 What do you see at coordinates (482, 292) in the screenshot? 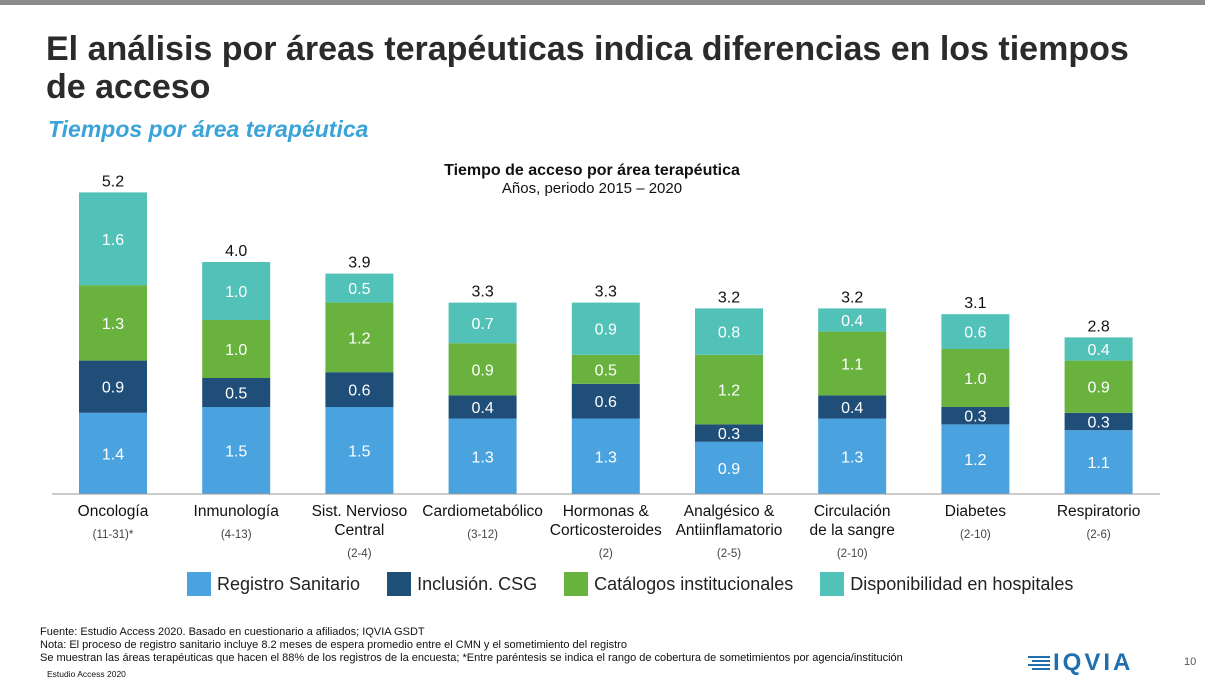
I see `total-label-3: 3.3` at bounding box center [482, 292].